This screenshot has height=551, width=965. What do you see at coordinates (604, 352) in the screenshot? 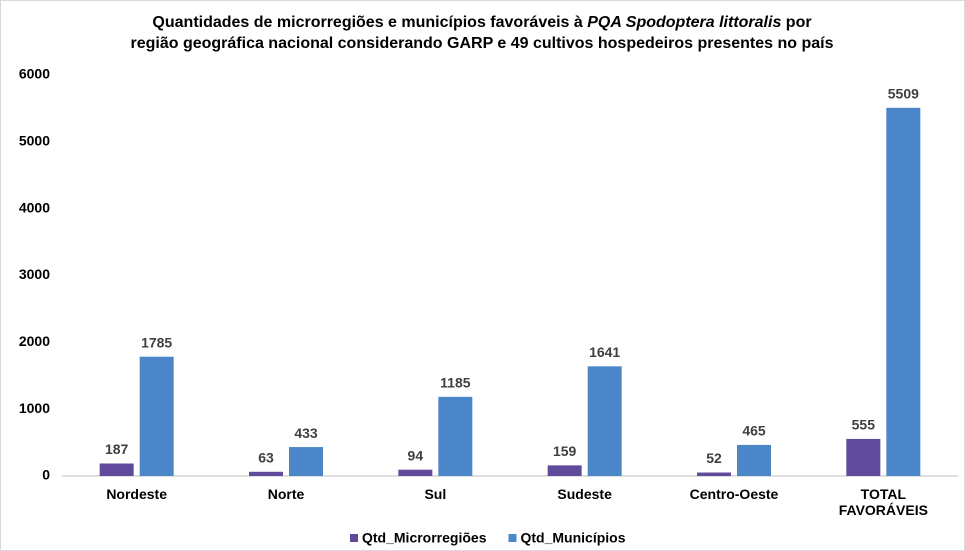
I see `value-label: 1641` at bounding box center [604, 352].